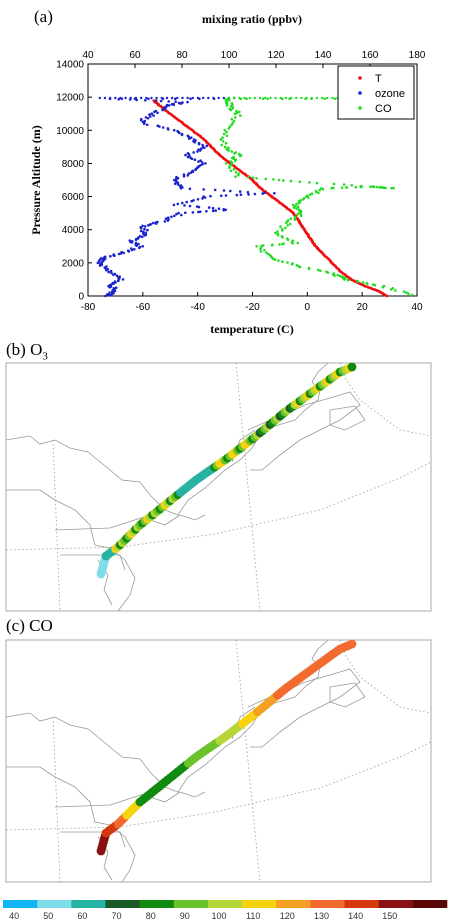 Image resolution: width=449 pixels, height=921 pixels. I want to click on legend-marker-T, so click(360, 78).